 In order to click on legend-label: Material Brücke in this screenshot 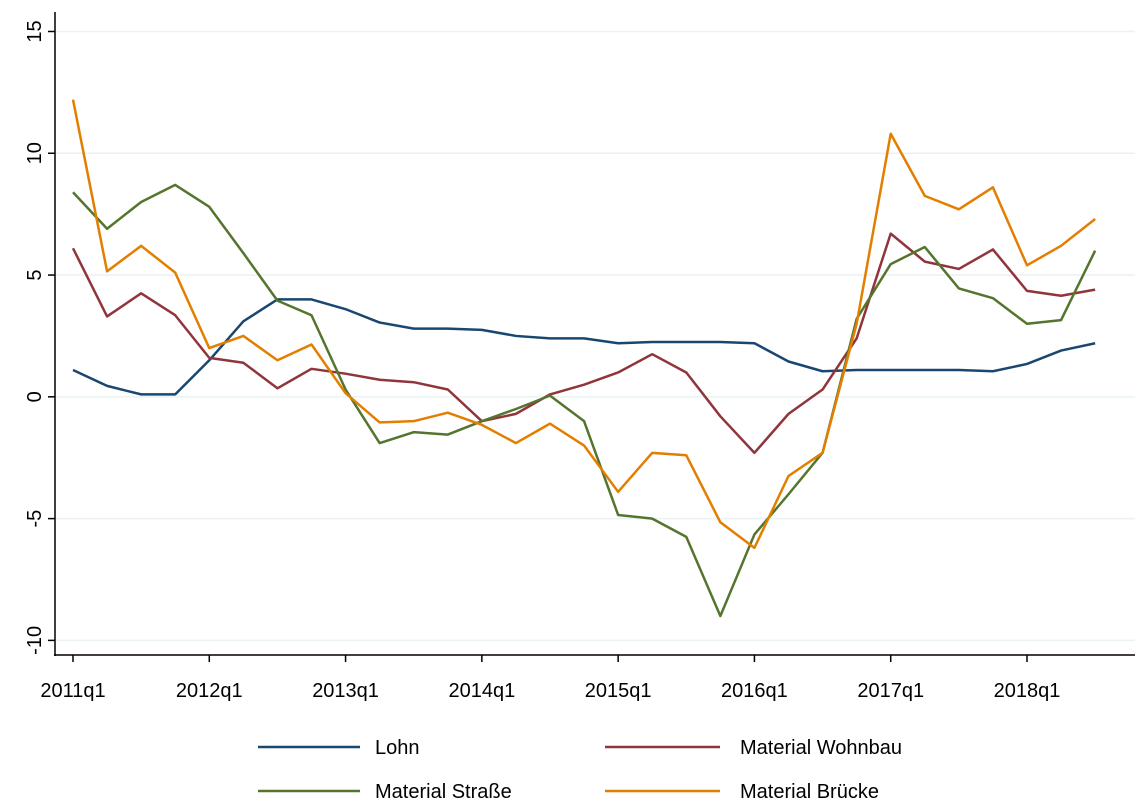, I will do `click(809, 791)`.